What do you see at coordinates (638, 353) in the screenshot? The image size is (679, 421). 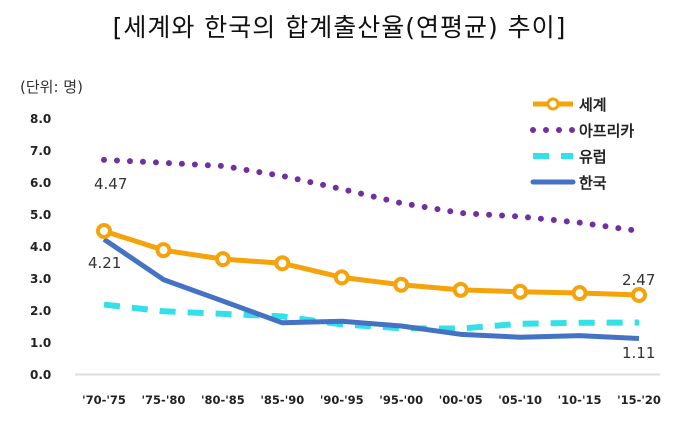 I see `data-label-korea-last: 1.11` at bounding box center [638, 353].